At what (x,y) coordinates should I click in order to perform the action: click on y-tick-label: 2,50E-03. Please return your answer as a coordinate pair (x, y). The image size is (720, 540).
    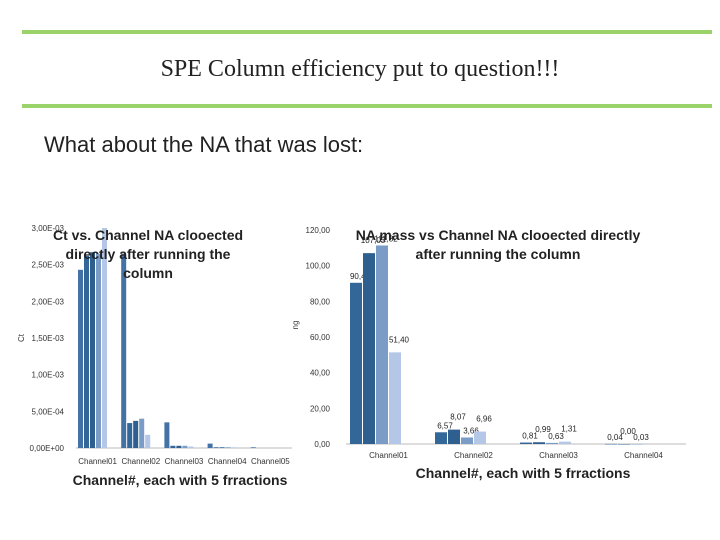
    Looking at the image, I should click on (48, 265).